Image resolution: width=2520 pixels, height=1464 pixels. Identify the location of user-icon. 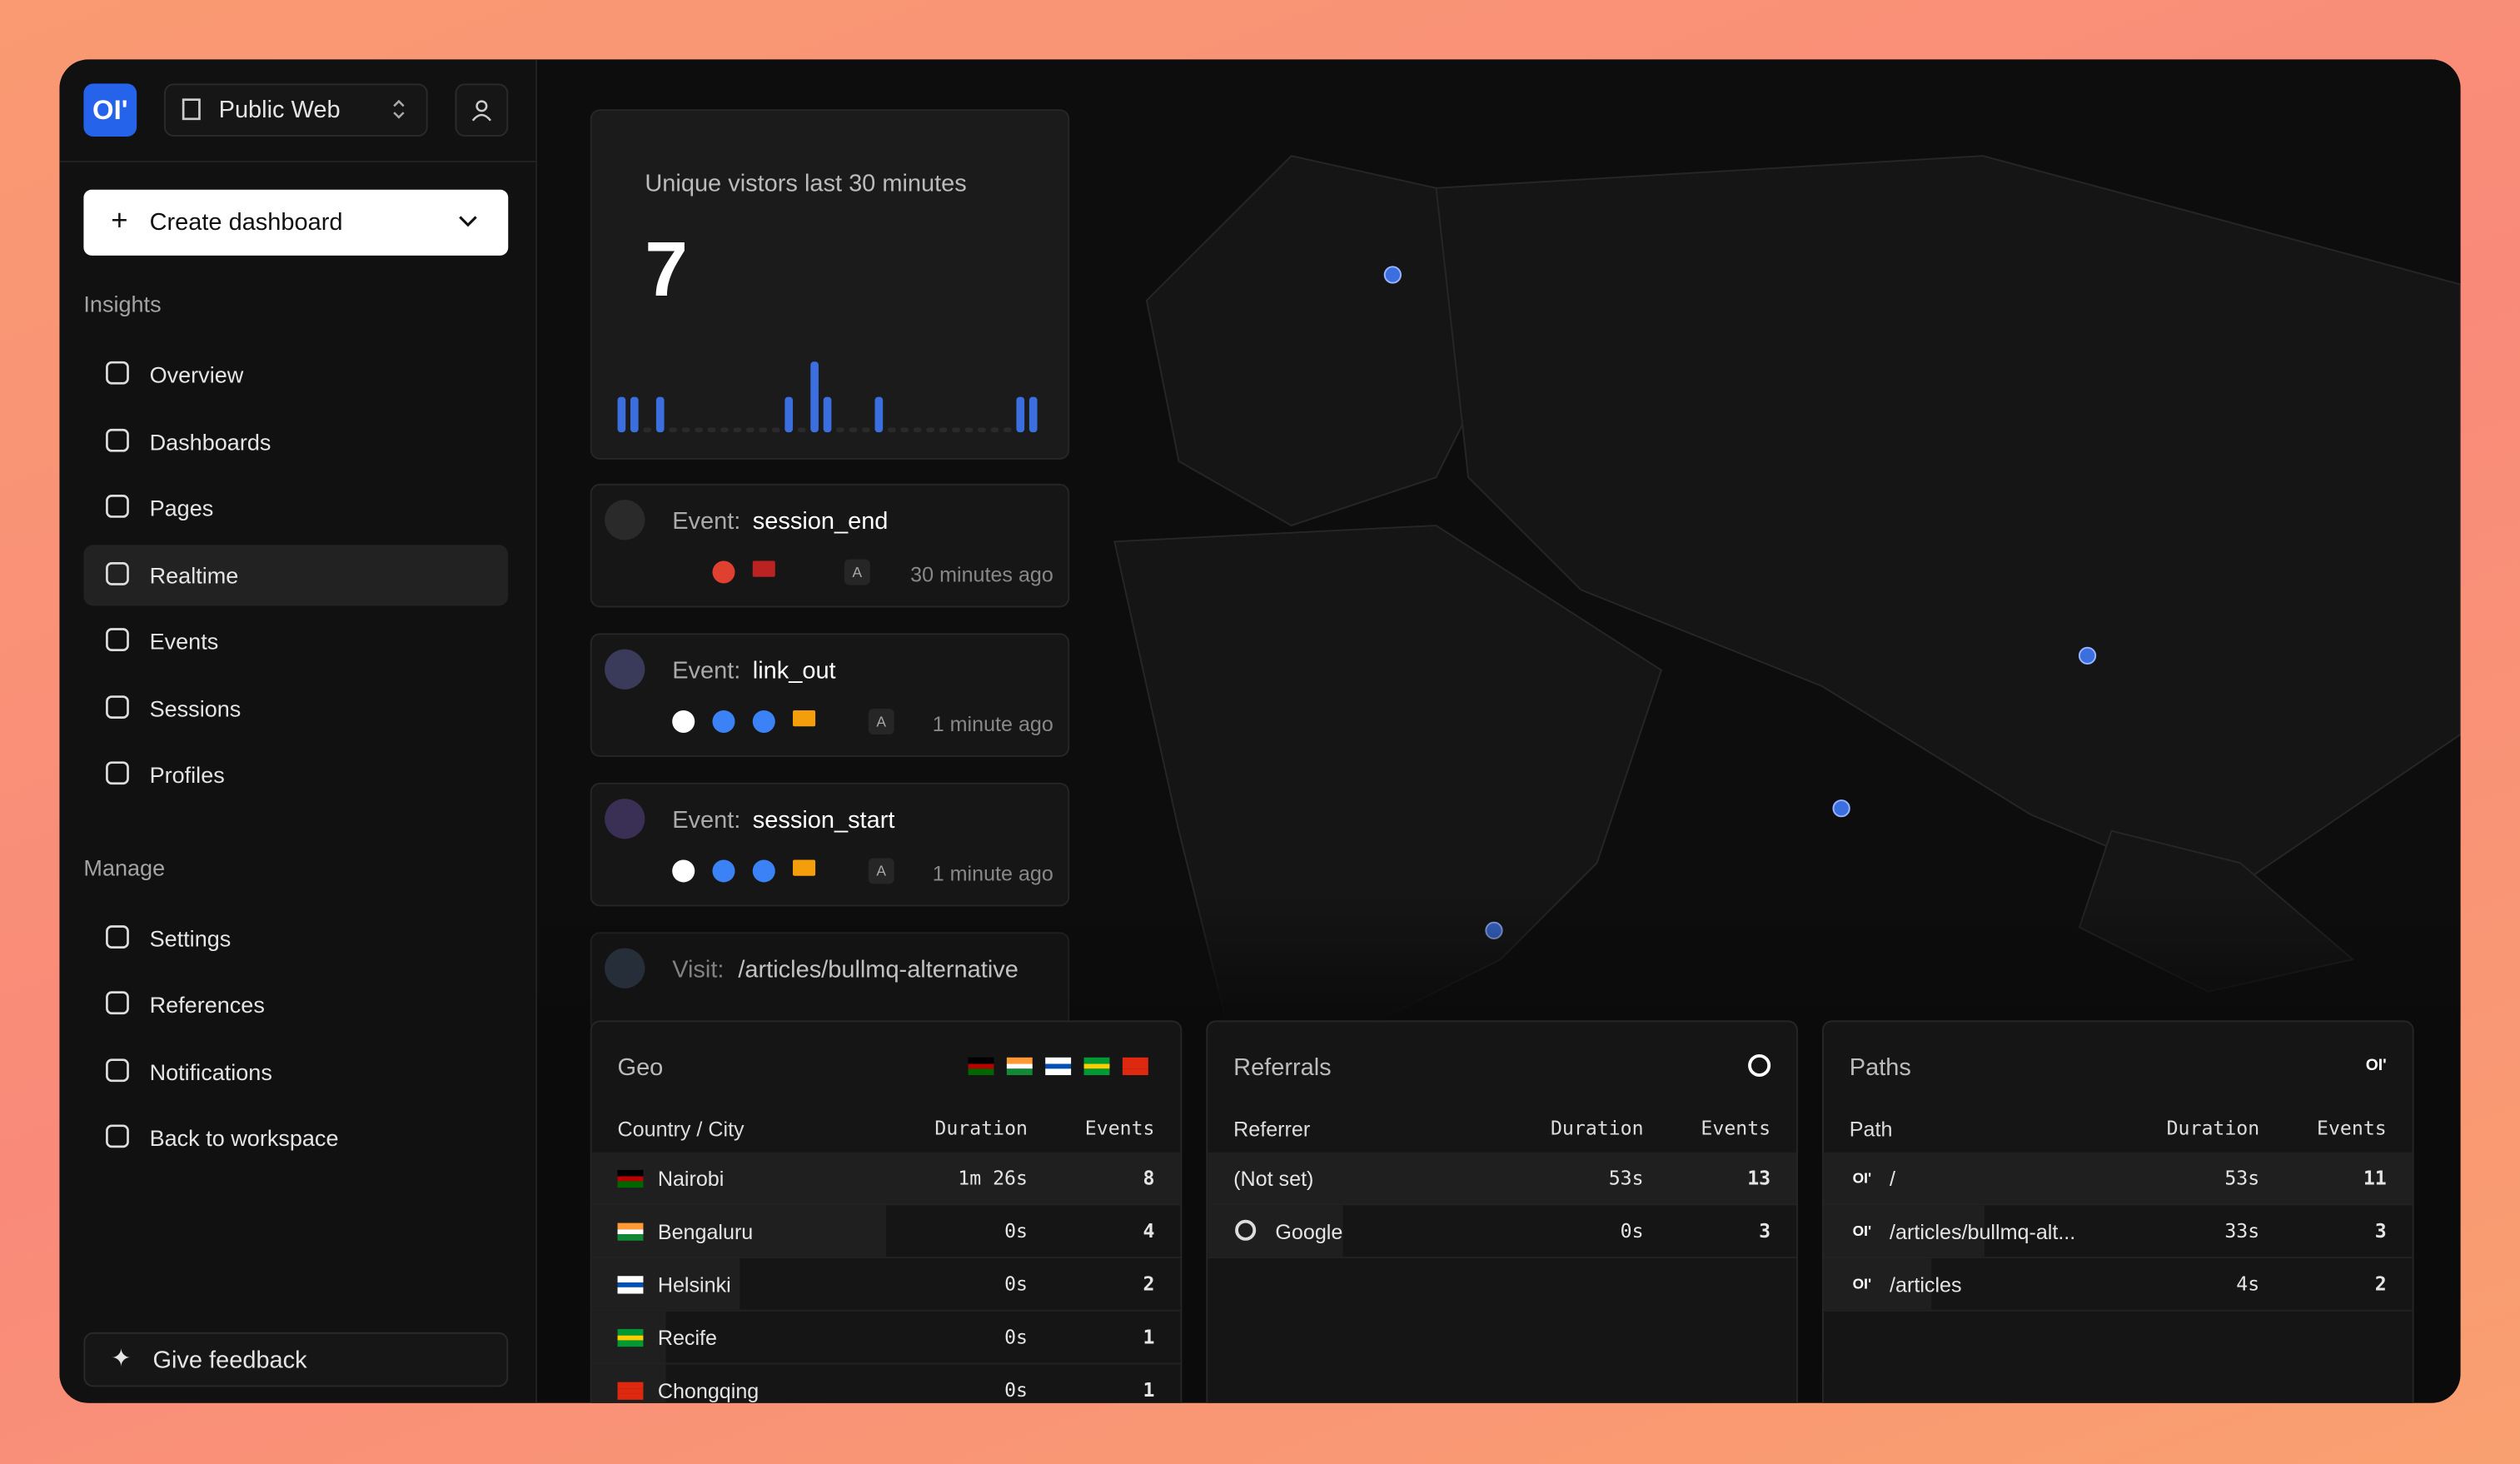
(481, 111).